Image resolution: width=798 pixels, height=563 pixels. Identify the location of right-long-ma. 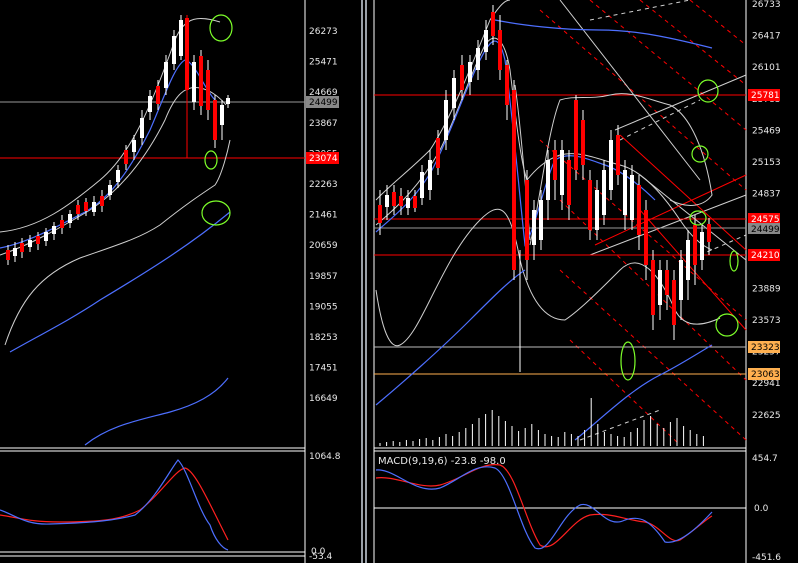
(544, 355).